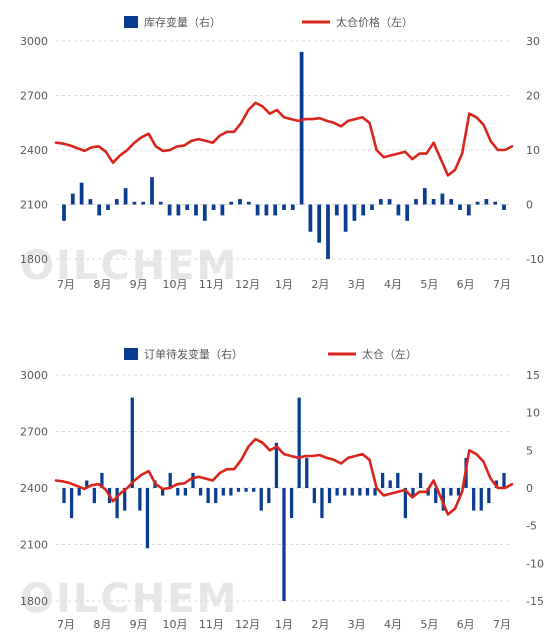 The height and width of the screenshot is (641, 550). I want to click on y-right-tick-label: -15, so click(535, 601).